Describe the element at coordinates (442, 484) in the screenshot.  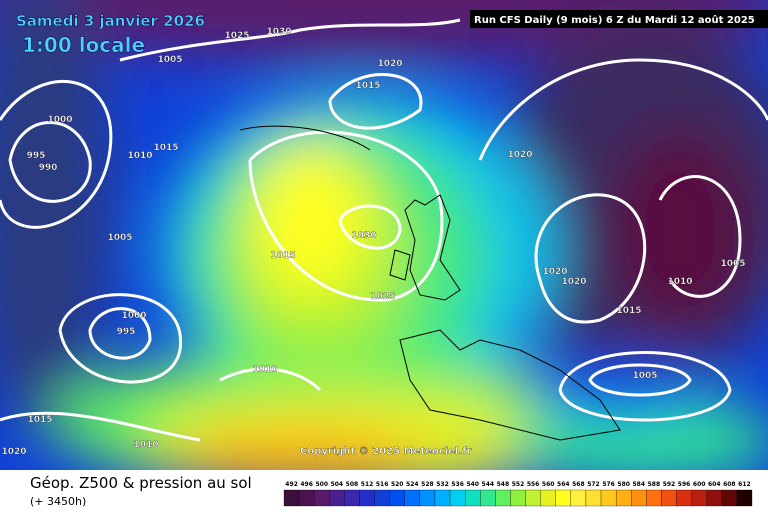
I see `scale-label: 532` at that location.